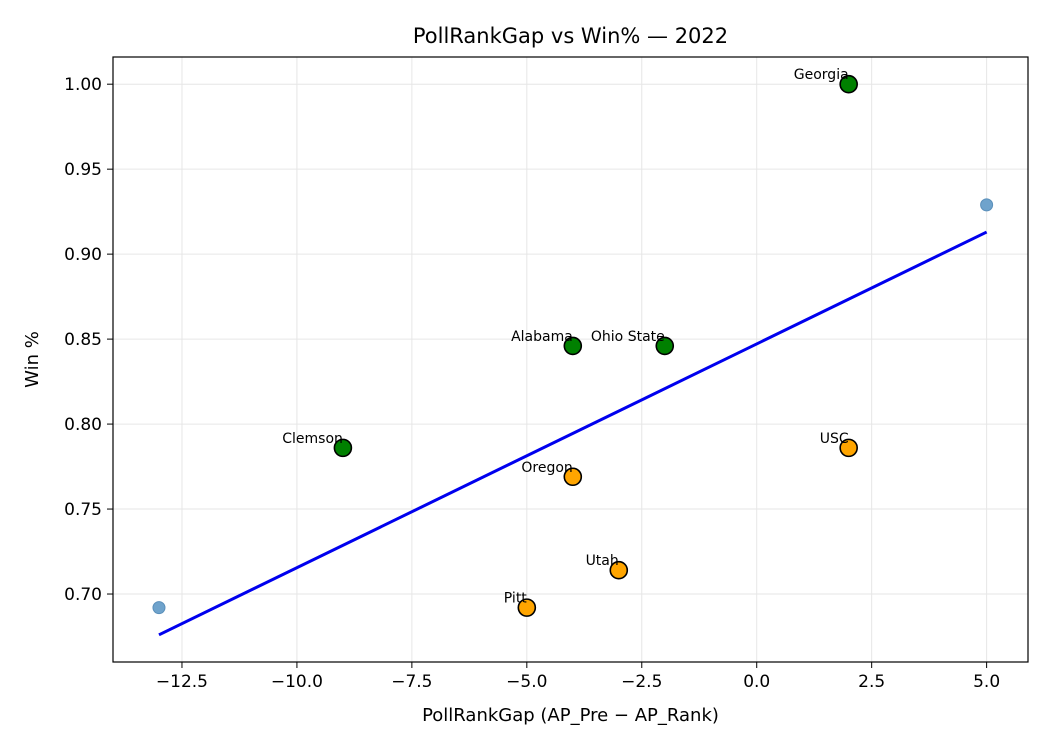 The height and width of the screenshot is (750, 1050). I want to click on point-label: Georgia, so click(821, 75).